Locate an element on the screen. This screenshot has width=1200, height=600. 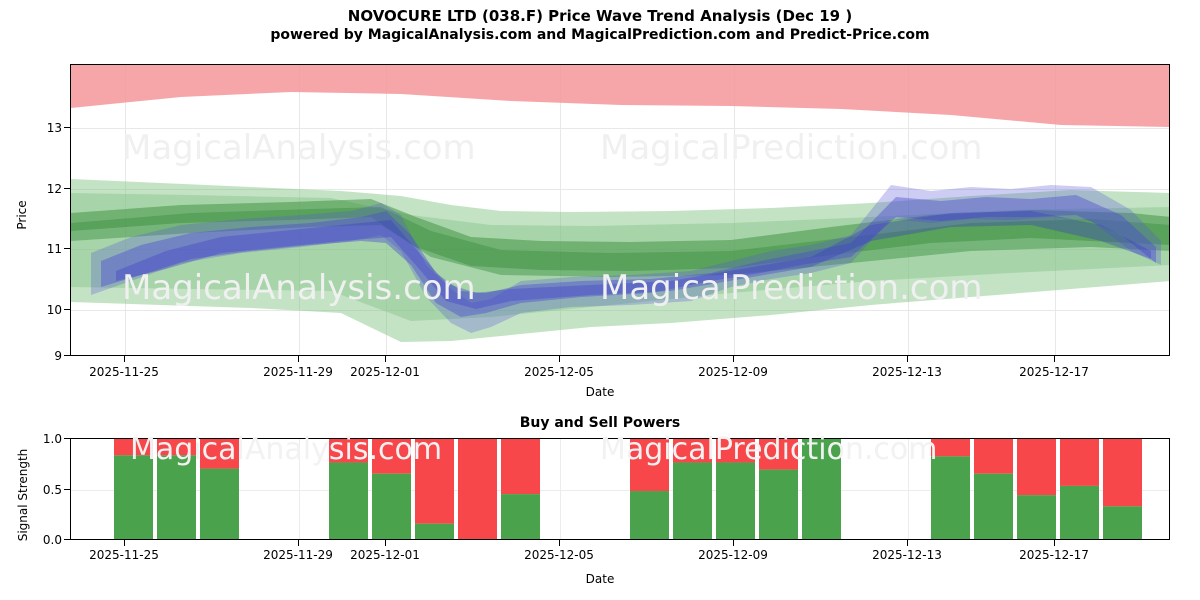
watermark-4: MagicalPrediction.com is located at coordinates (791, 288).